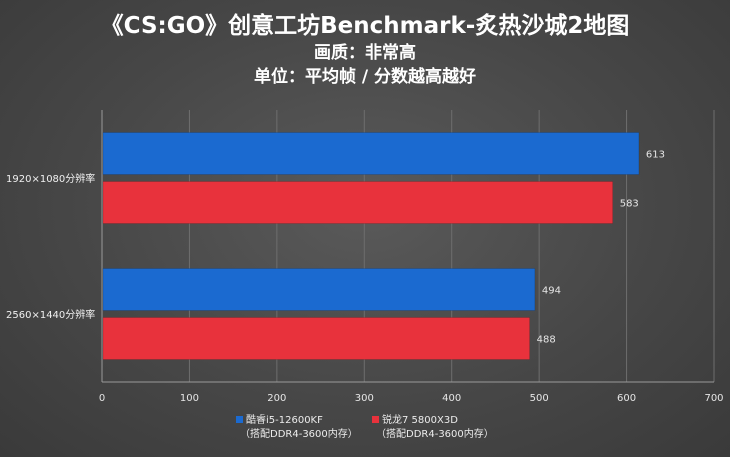 This screenshot has width=730, height=457. I want to click on legend-note-intel: （搭配DDR4-3600内存）, so click(299, 434).